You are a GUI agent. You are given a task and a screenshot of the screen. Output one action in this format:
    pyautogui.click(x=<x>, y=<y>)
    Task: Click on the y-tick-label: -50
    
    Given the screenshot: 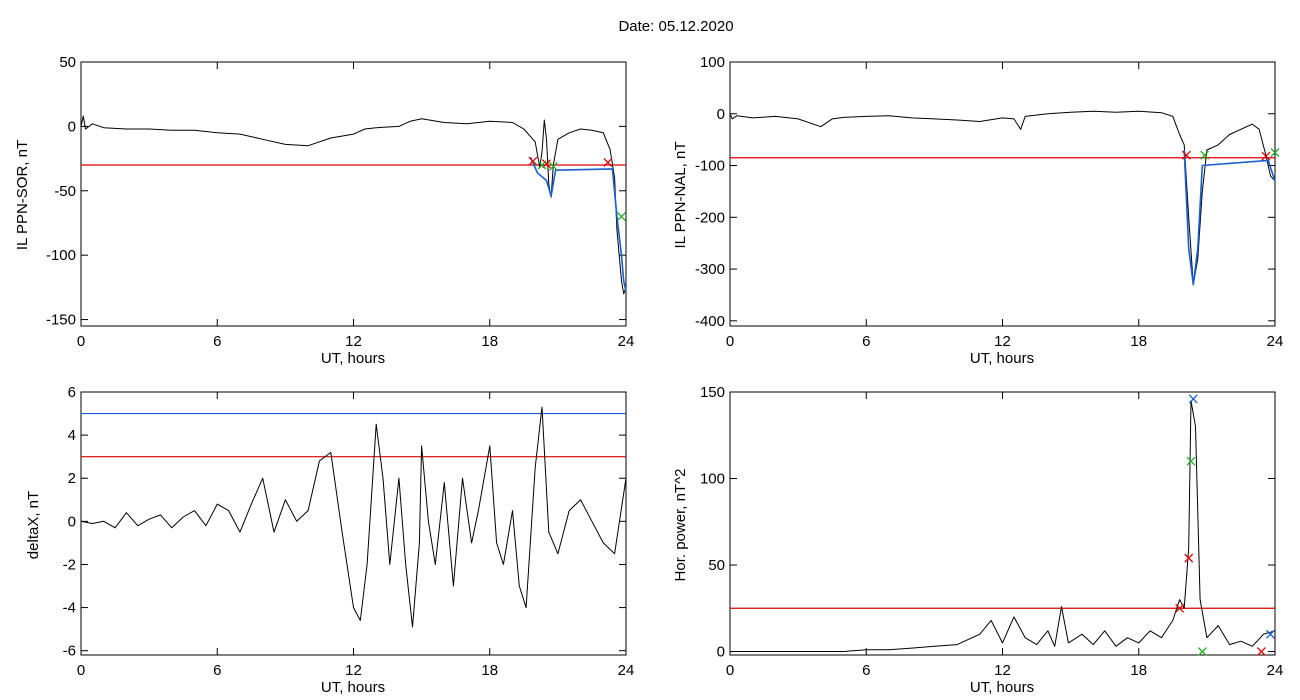 What is the action you would take?
    pyautogui.click(x=65, y=191)
    